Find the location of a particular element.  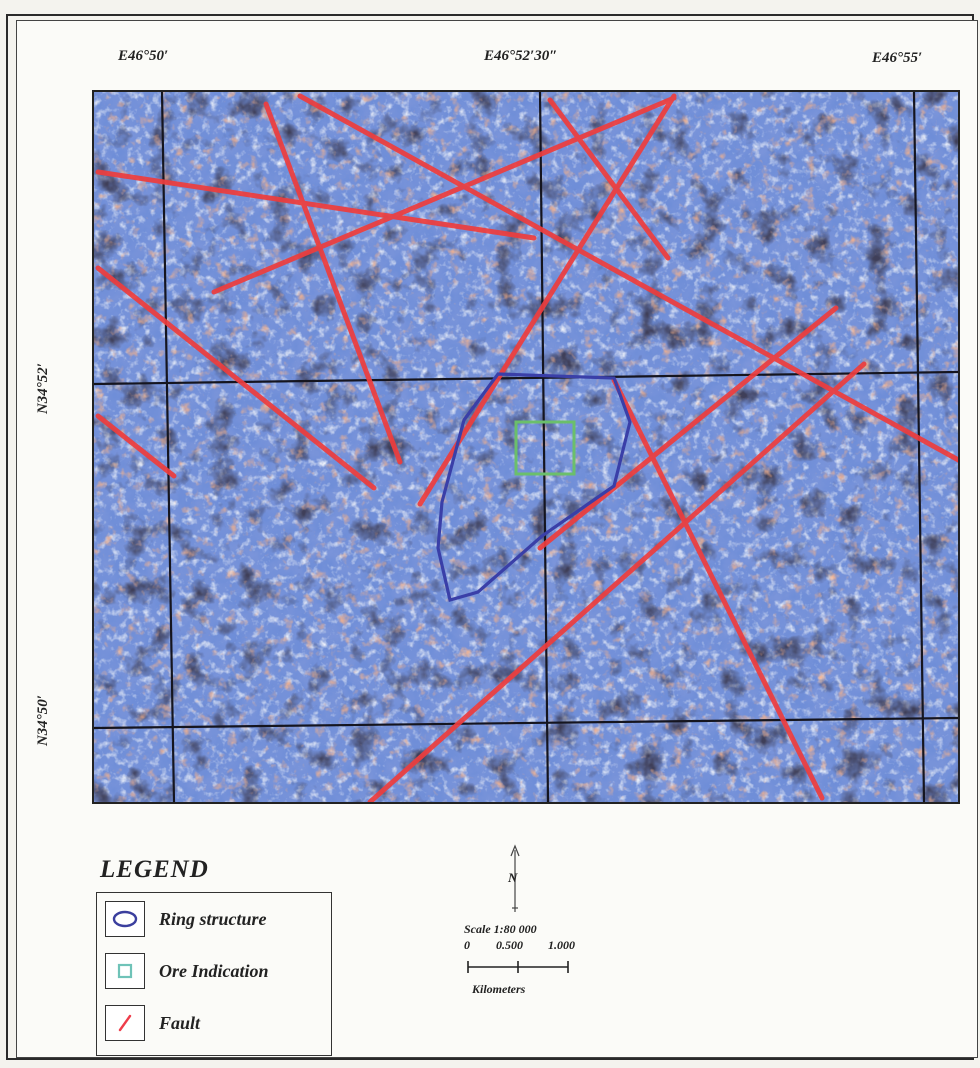

legend-item-fault: Fault is located at coordinates (152, 1023).